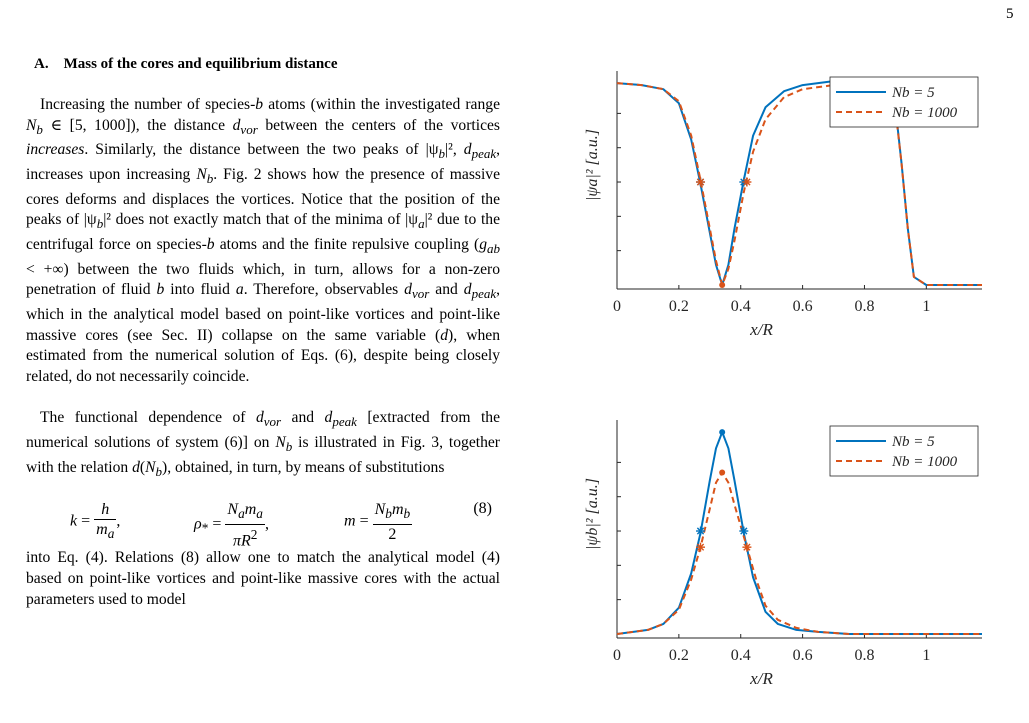  I want to click on equation-8: k = h ma, ρ* = Nama πR2, m = Nbmb 2 (8), so click(281, 524).